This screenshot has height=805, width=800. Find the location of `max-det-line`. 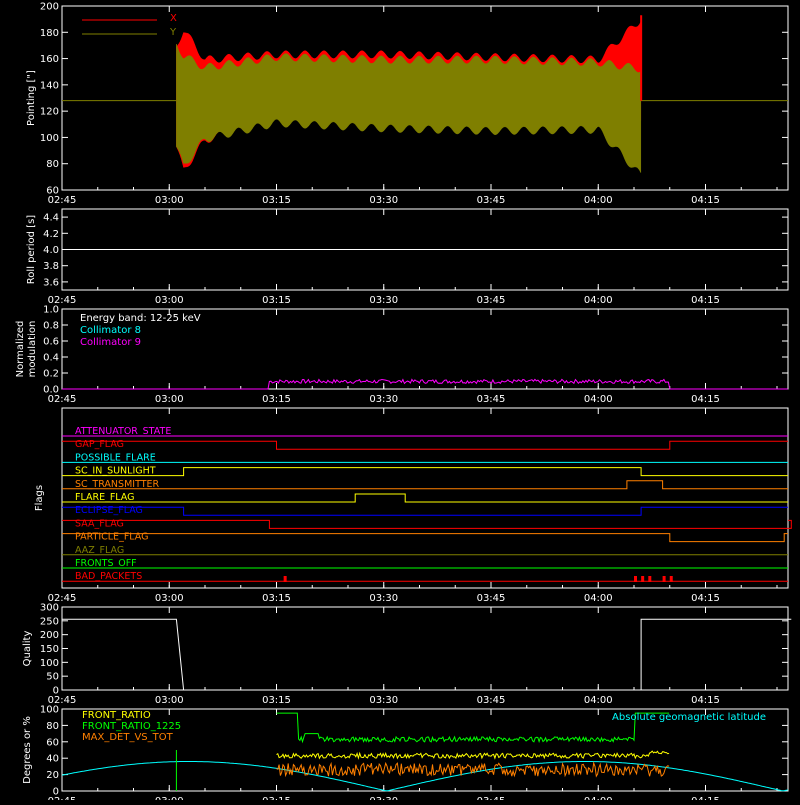

max-det-line is located at coordinates (473, 769).